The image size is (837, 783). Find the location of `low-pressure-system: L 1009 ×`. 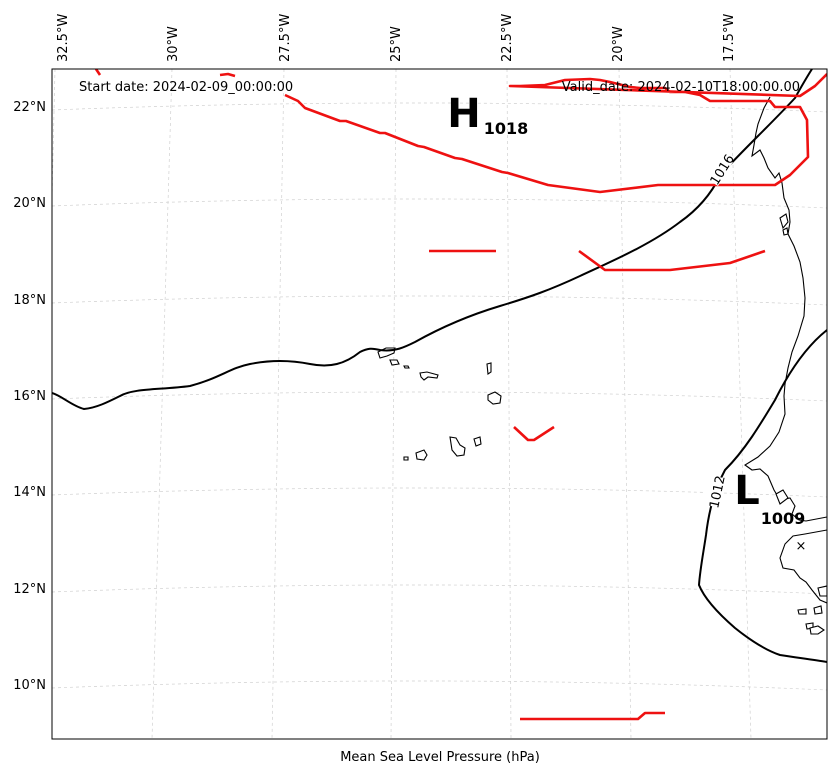

low-pressure-system: L 1009 × is located at coordinates (770, 511).